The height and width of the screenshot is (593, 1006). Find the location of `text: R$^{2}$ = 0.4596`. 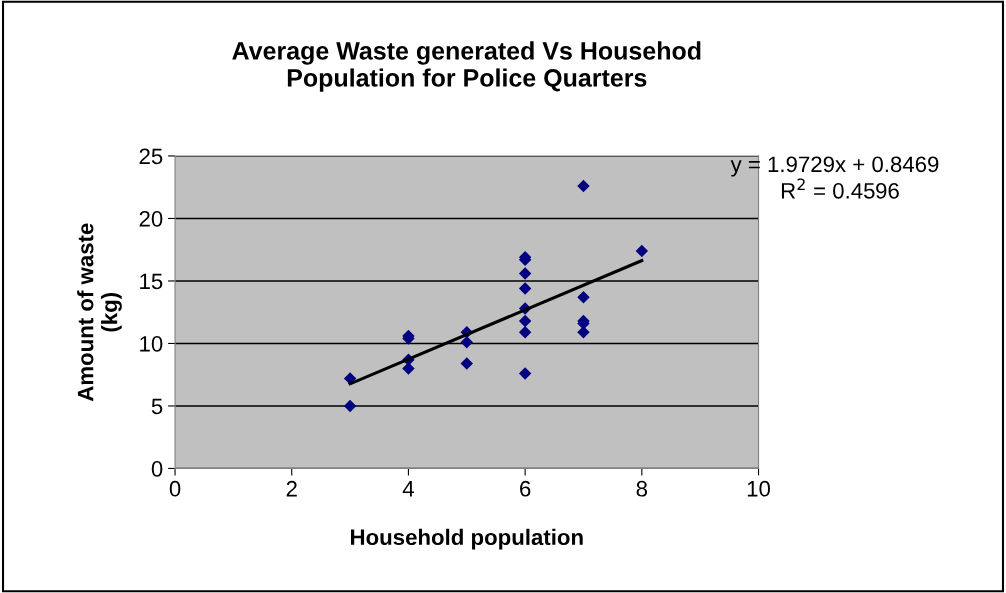

text: R$^{2}$ = 0.4596 is located at coordinates (840, 188).